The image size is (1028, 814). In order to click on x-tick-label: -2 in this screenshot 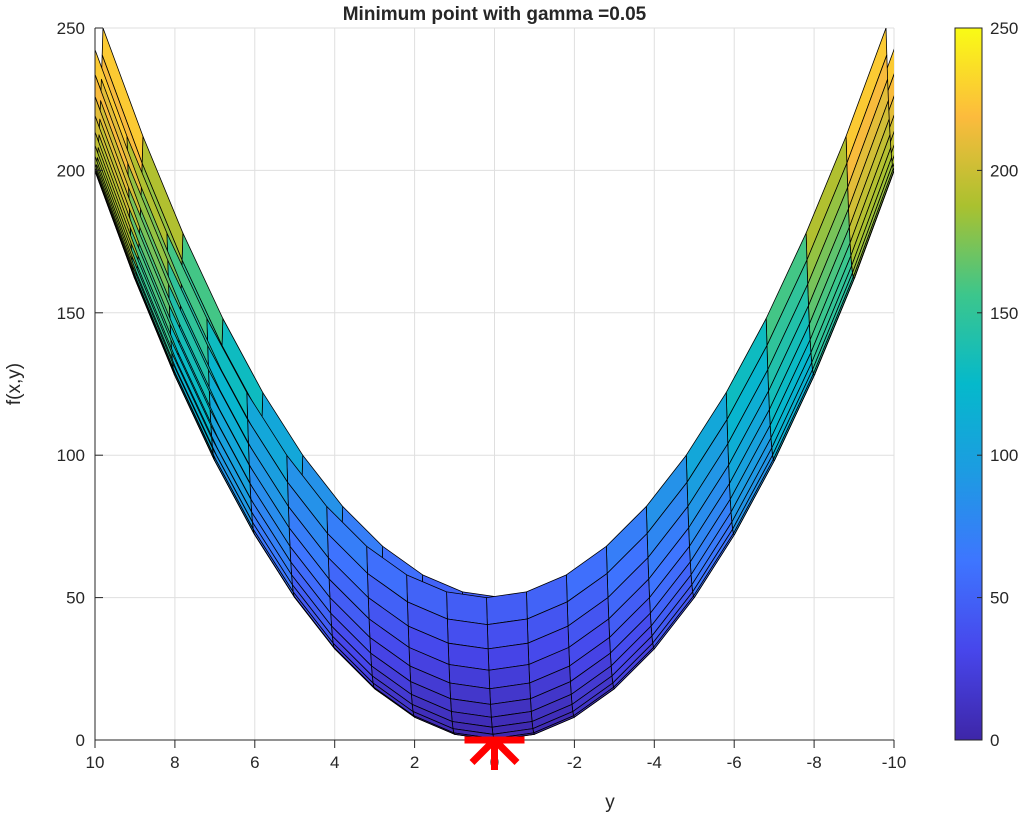, I will do `click(574, 762)`.